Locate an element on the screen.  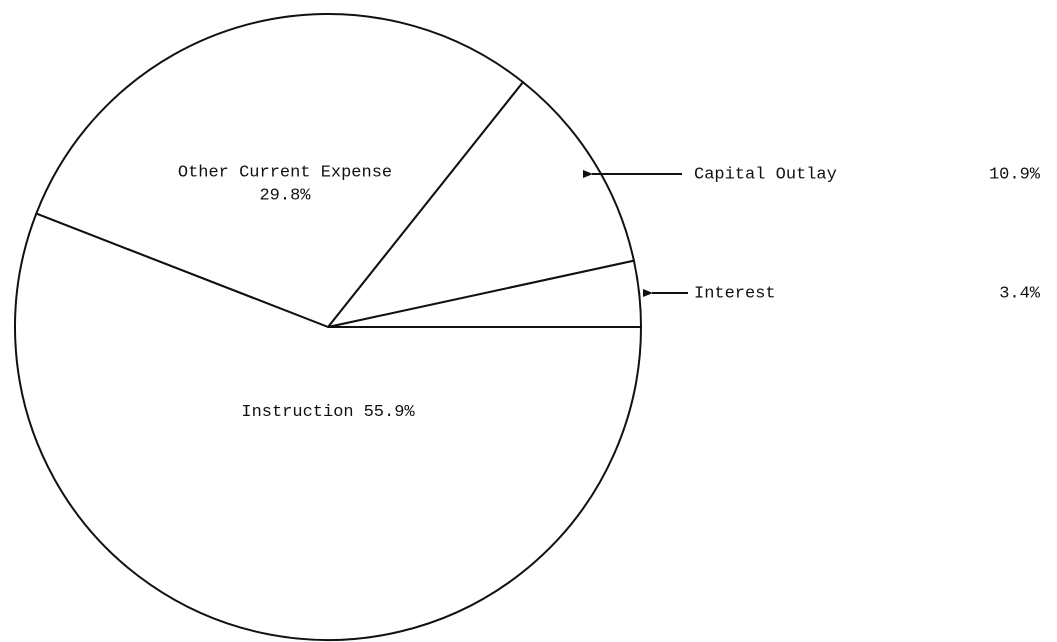
value-label: 55.9% is located at coordinates (390, 412).